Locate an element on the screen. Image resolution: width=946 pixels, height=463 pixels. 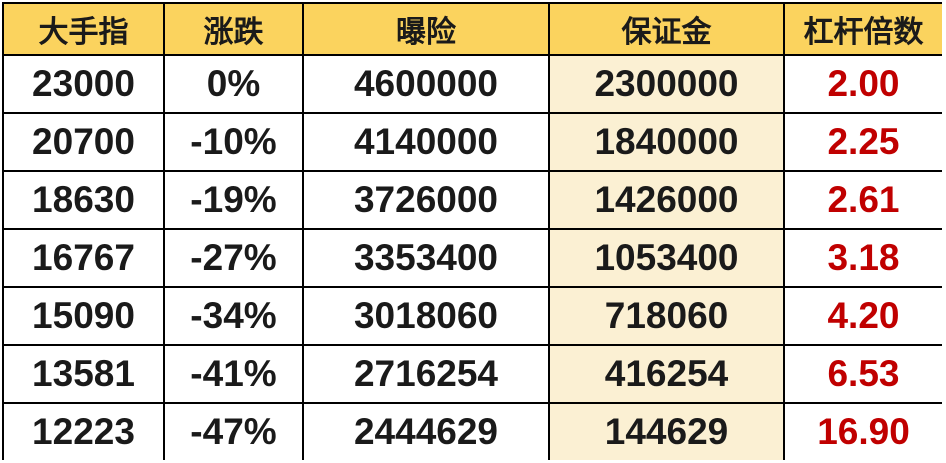
cell-margin: 1426000 is located at coordinates (666, 200).